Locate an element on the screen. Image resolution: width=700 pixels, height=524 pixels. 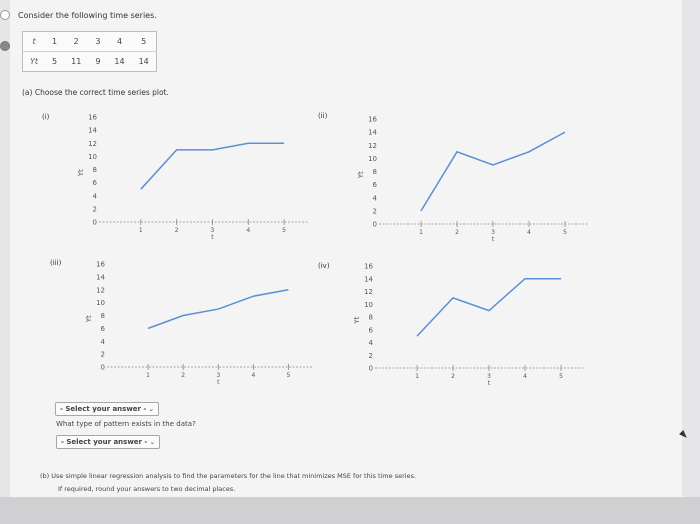
option-i-label: (i) is located at coordinates (46, 117).